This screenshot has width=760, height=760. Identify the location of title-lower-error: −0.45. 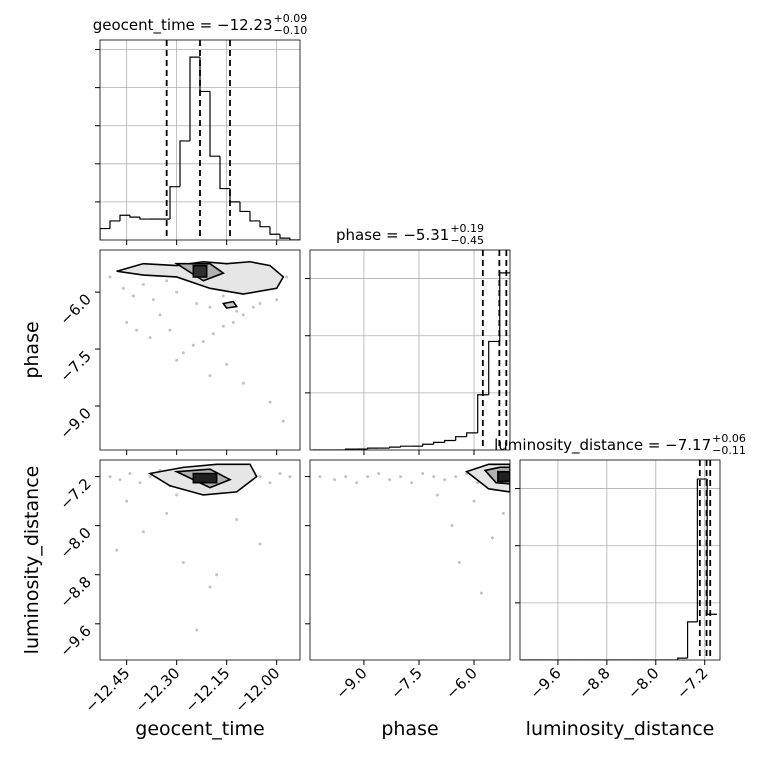
(467, 240).